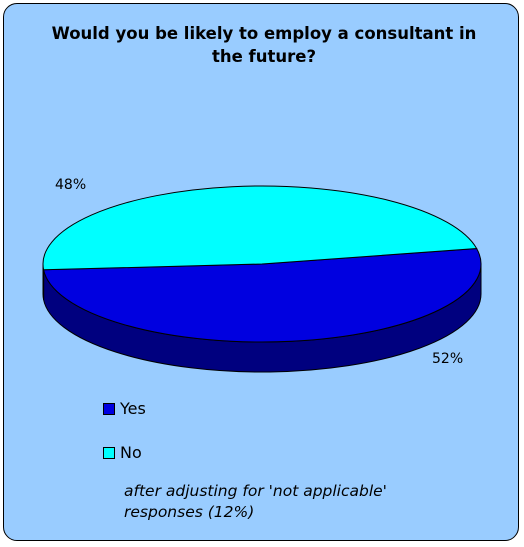 Image resolution: width=524 pixels, height=547 pixels. Describe the element at coordinates (262, 295) in the screenshot. I see `pie-slice-yes` at that location.